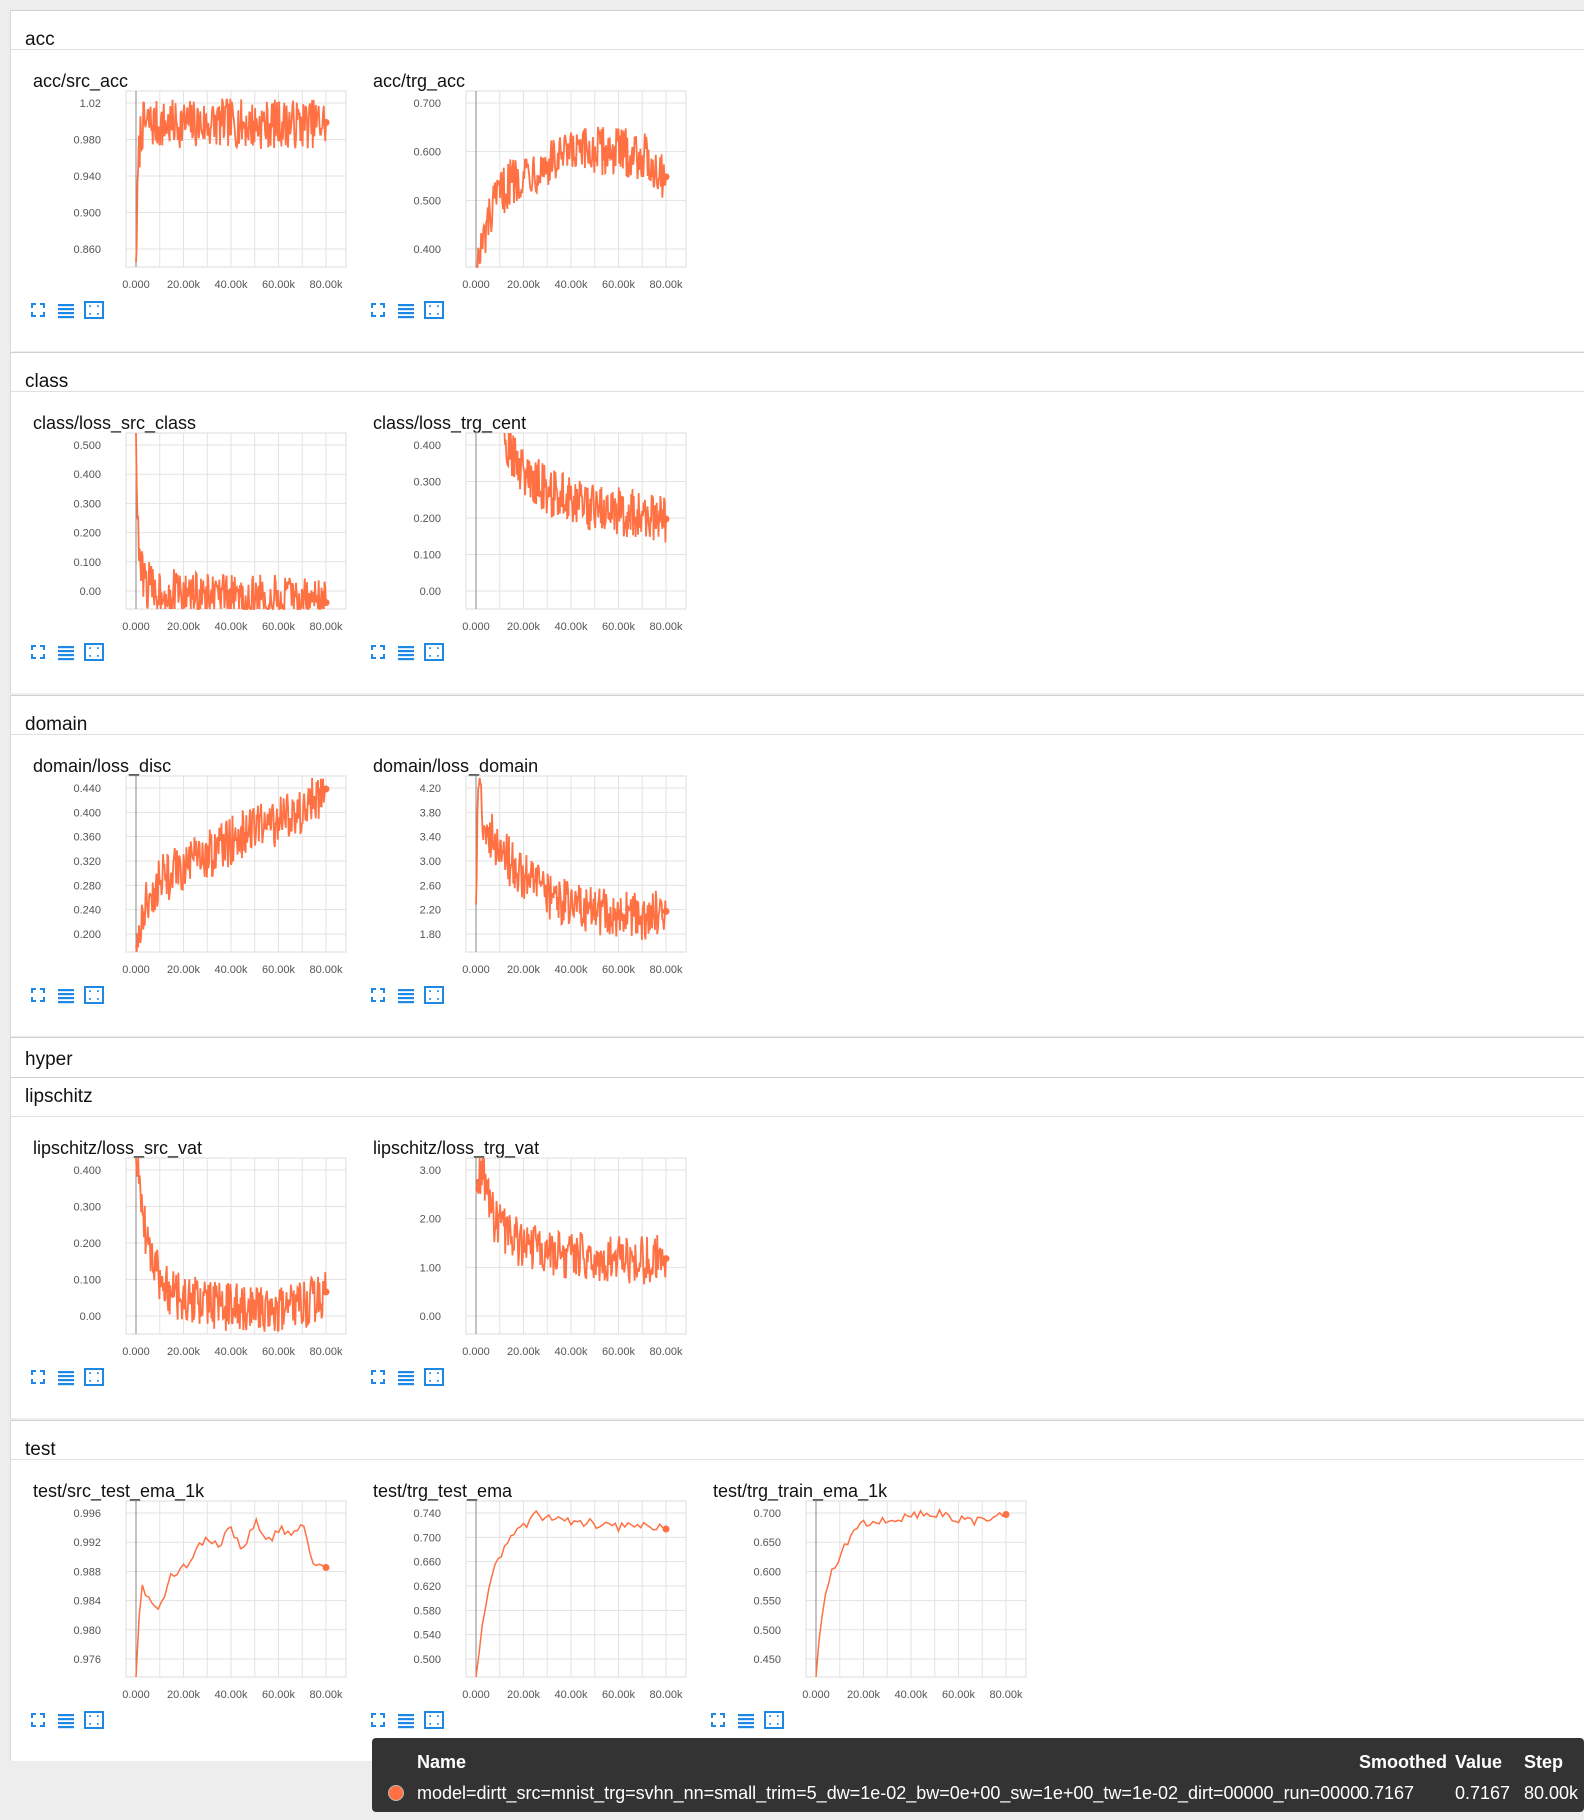 This screenshot has width=1584, height=1820. I want to click on y-tick-label: 2.60, so click(430, 886).